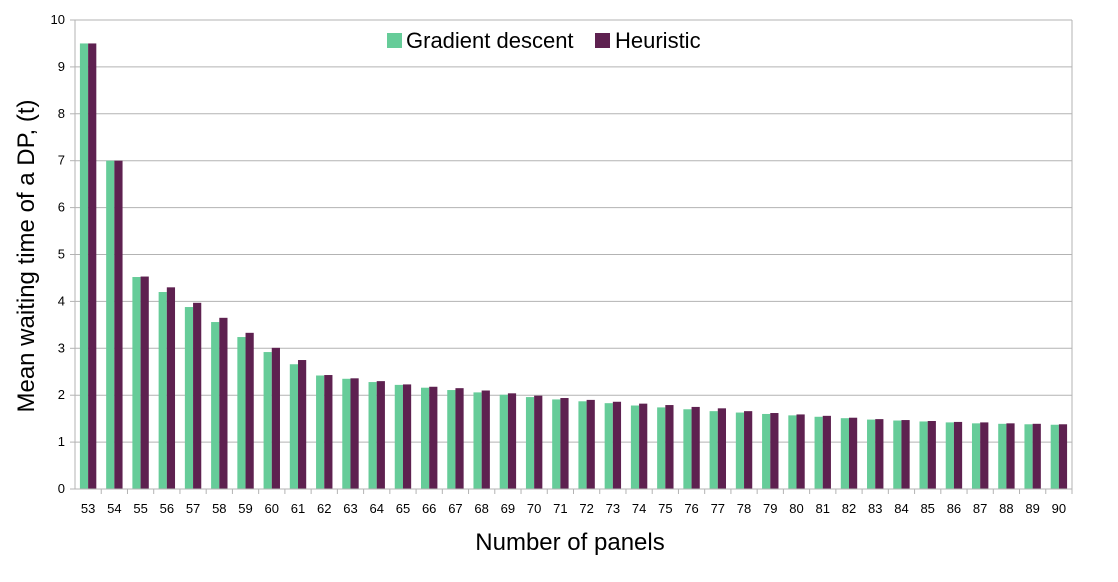 The height and width of the screenshot is (582, 1118). What do you see at coordinates (272, 508) in the screenshot?
I see `x-tick-label: 60` at bounding box center [272, 508].